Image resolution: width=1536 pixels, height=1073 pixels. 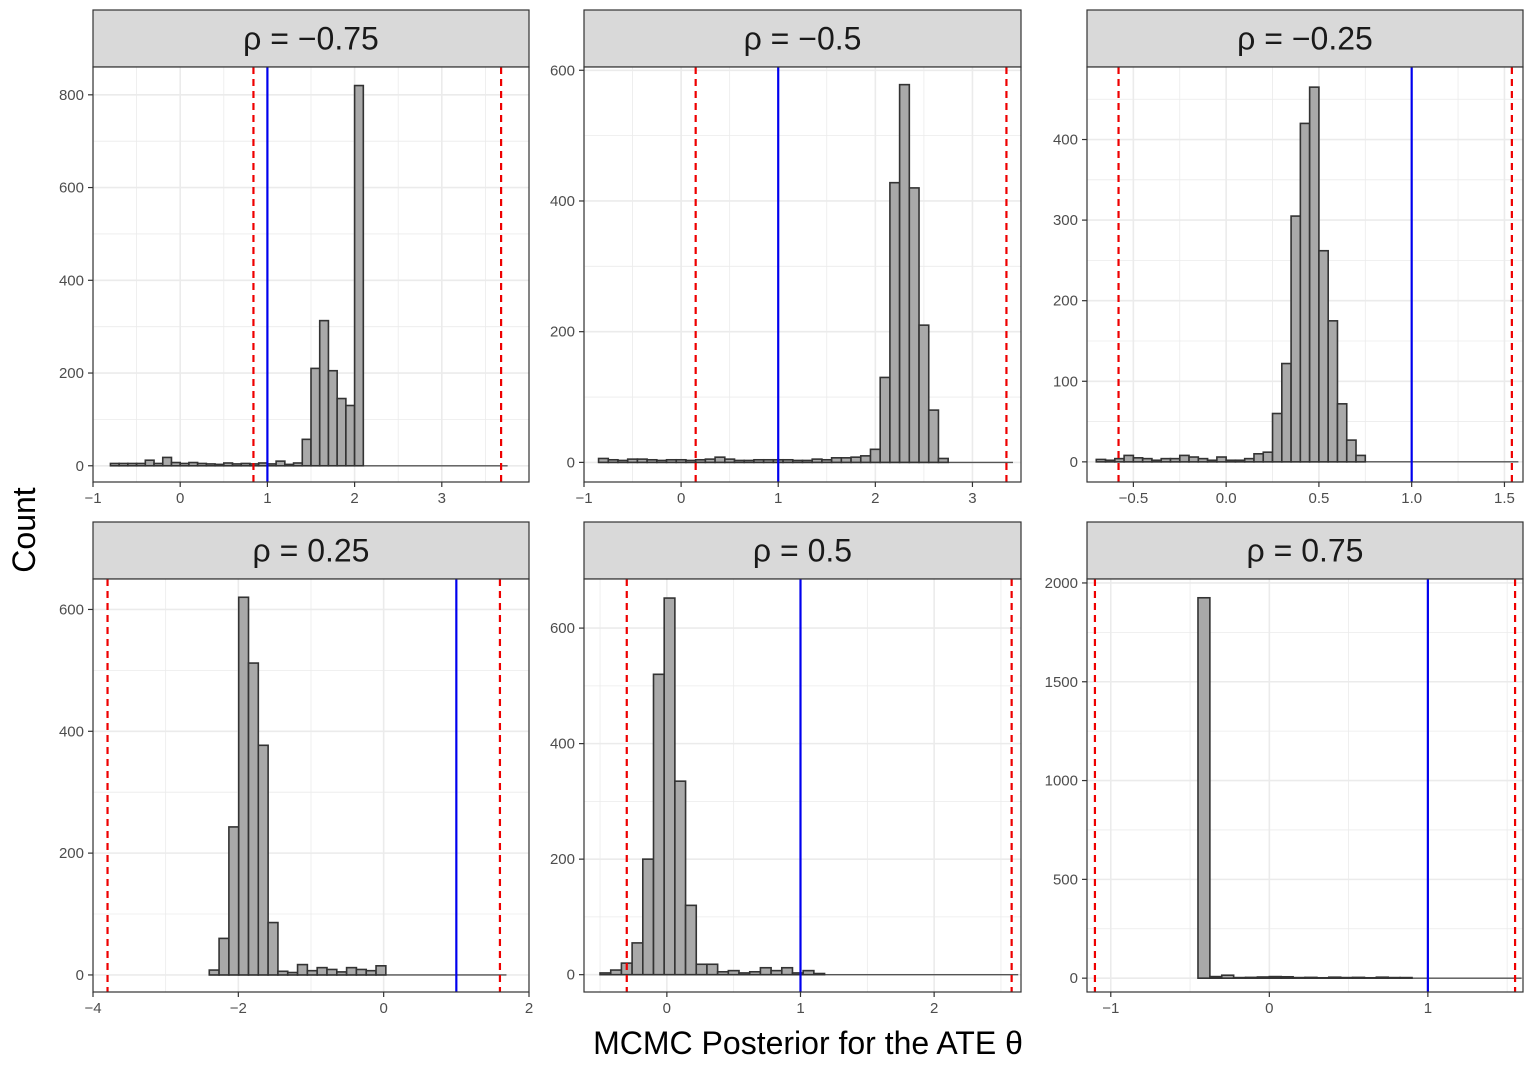 What do you see at coordinates (1305, 39) in the screenshot?
I see `facet-title: ρ = −0.25` at bounding box center [1305, 39].